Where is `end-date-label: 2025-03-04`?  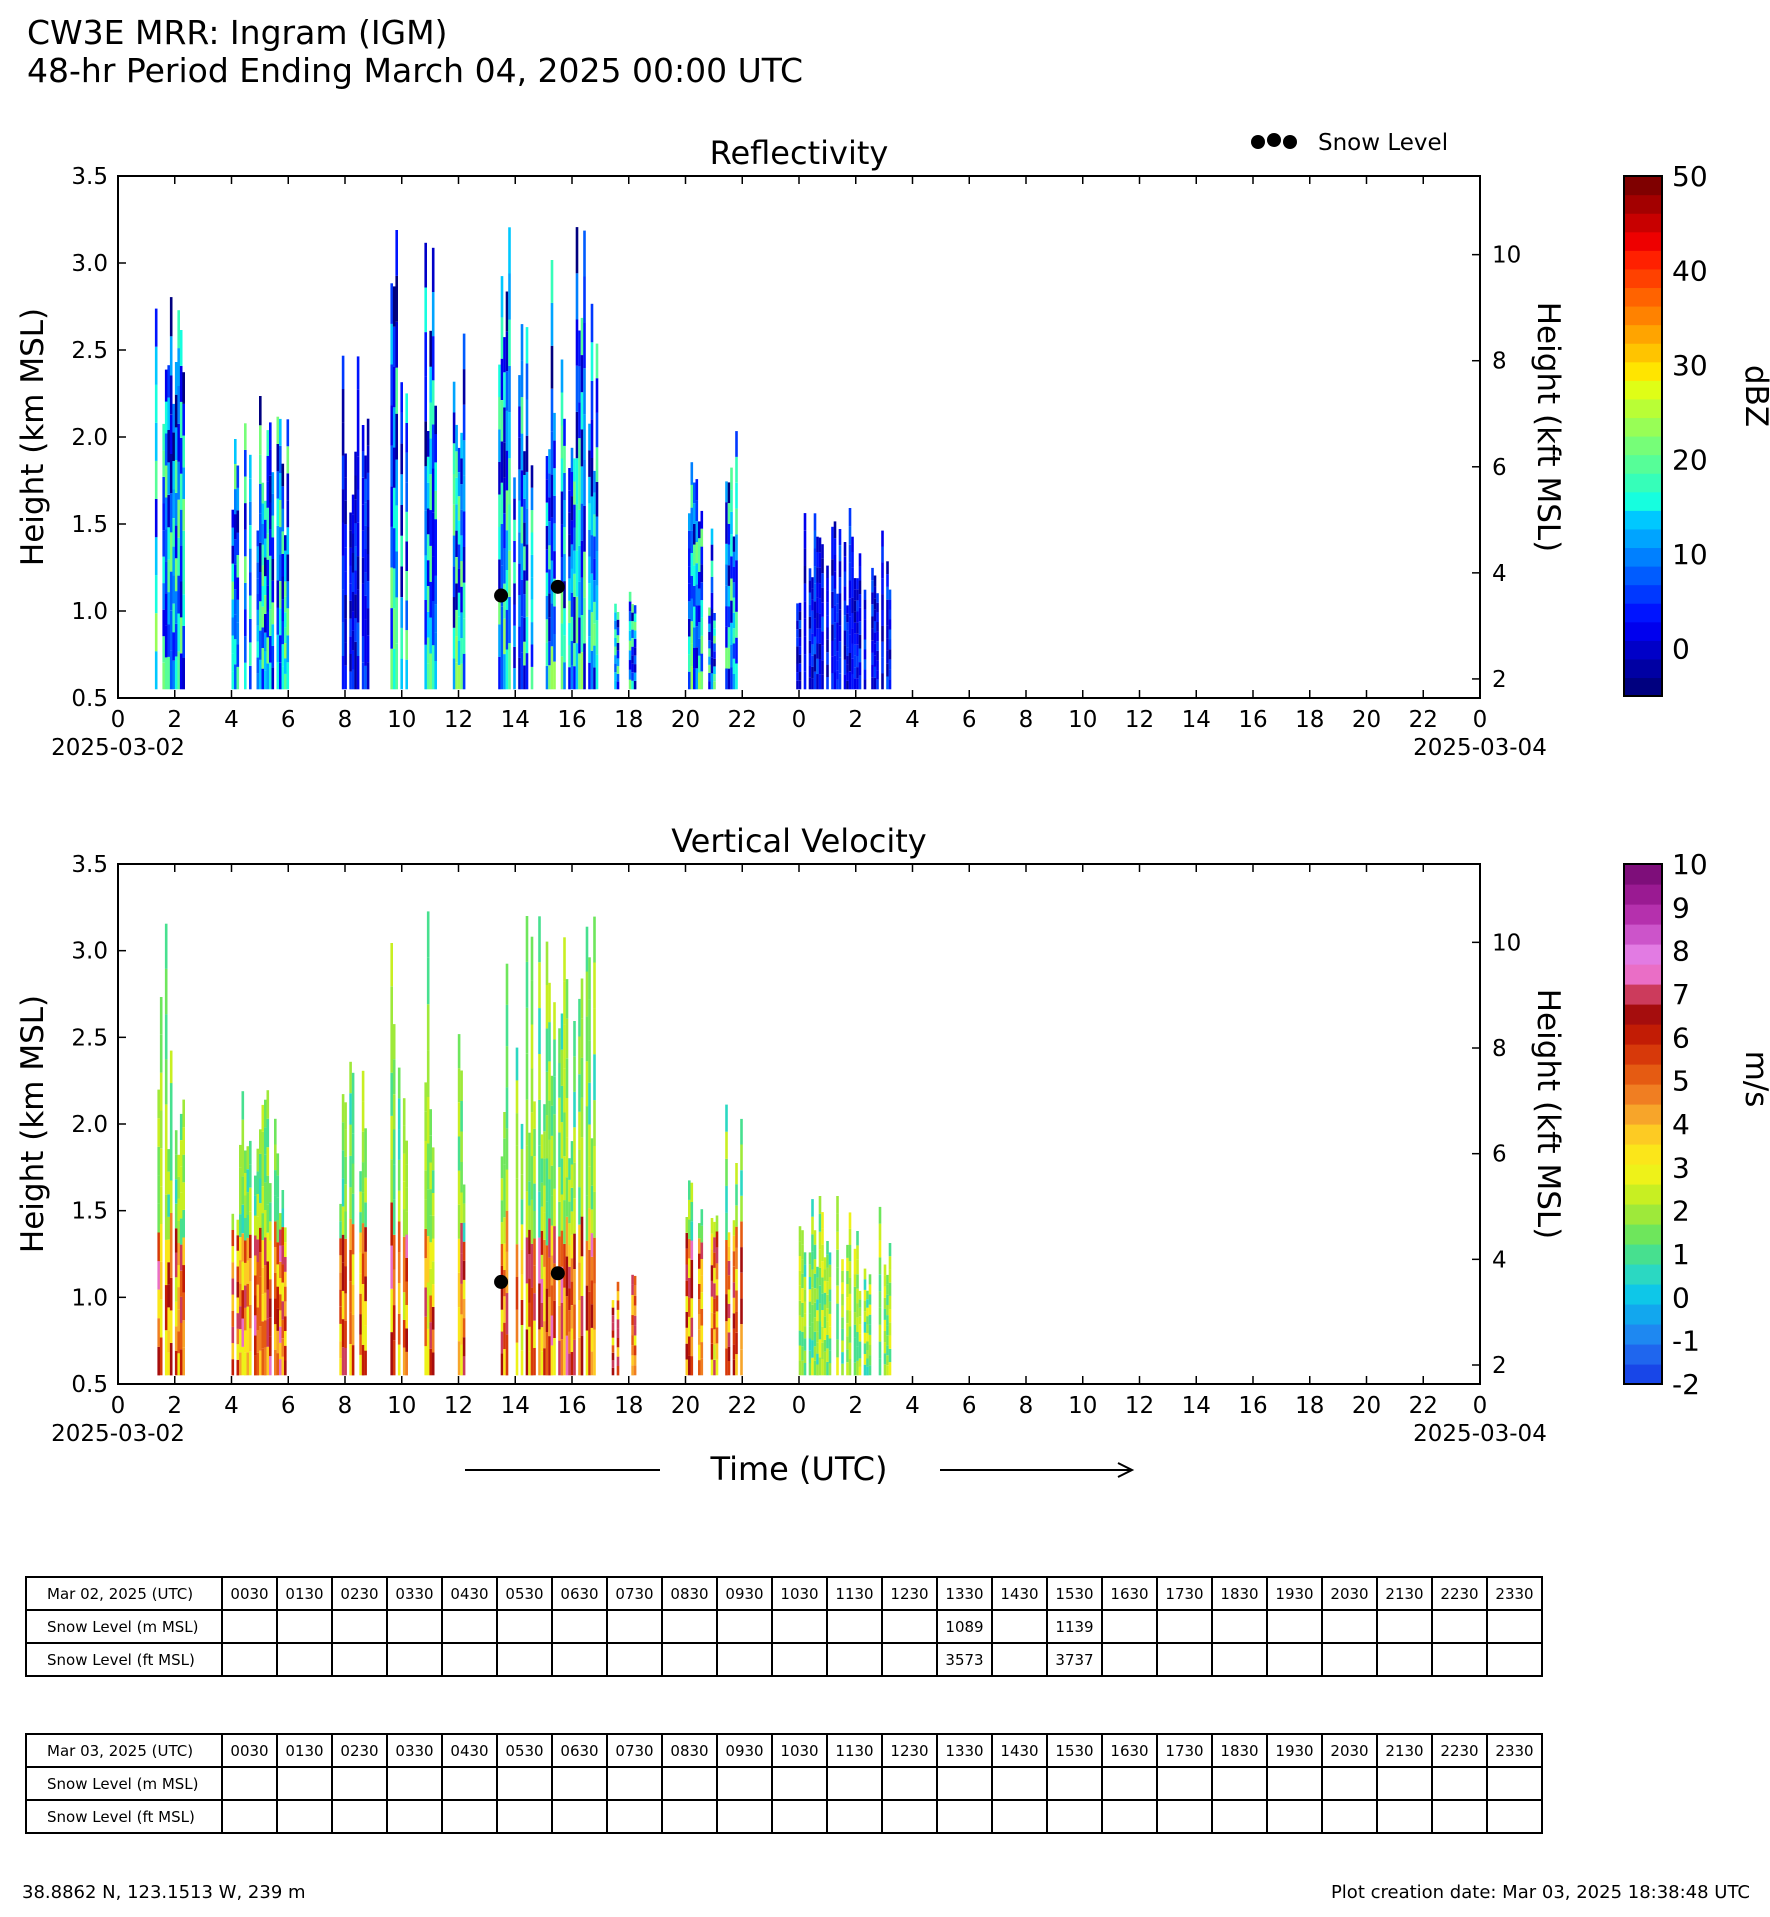 end-date-label: 2025-03-04 is located at coordinates (1480, 1434).